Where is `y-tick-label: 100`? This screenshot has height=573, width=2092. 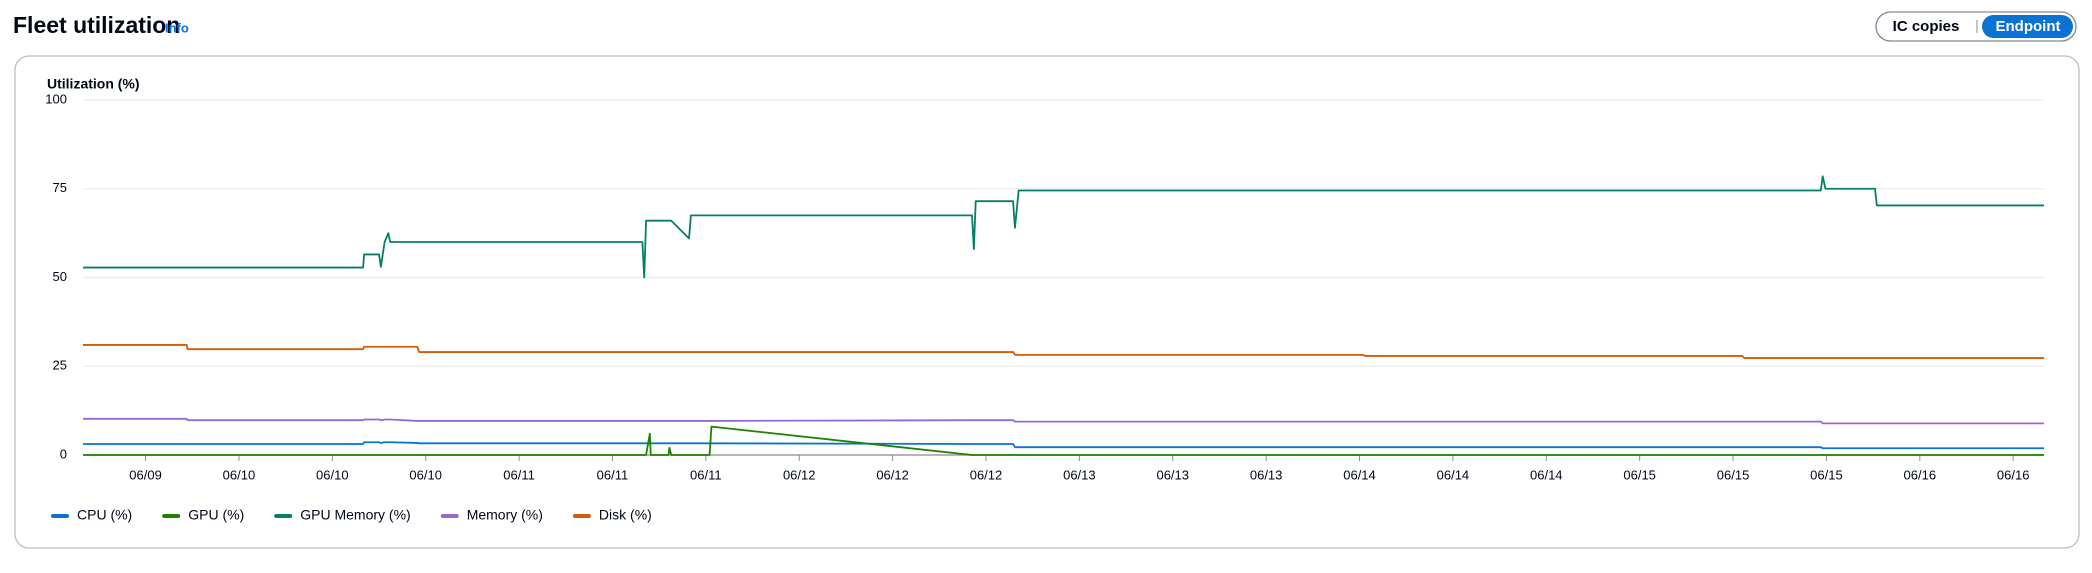 y-tick-label: 100 is located at coordinates (56, 98).